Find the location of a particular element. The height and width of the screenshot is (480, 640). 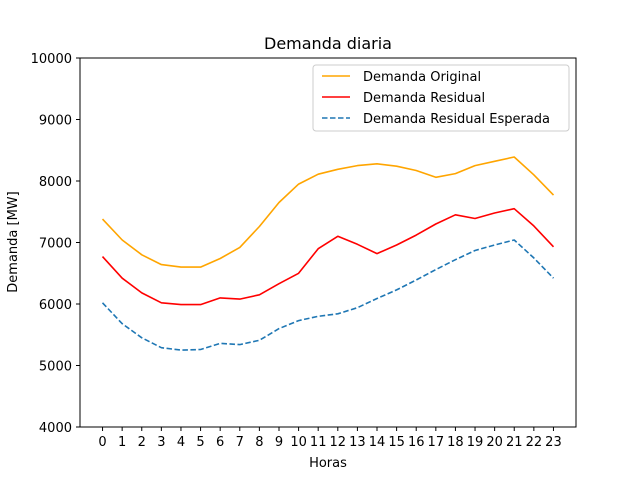

x-axis: 0 1 2 3 4 5 6 7 8 9 10 11 12 13 14 15 16 17 18 19 20 21 22 23 is located at coordinates (330, 438).